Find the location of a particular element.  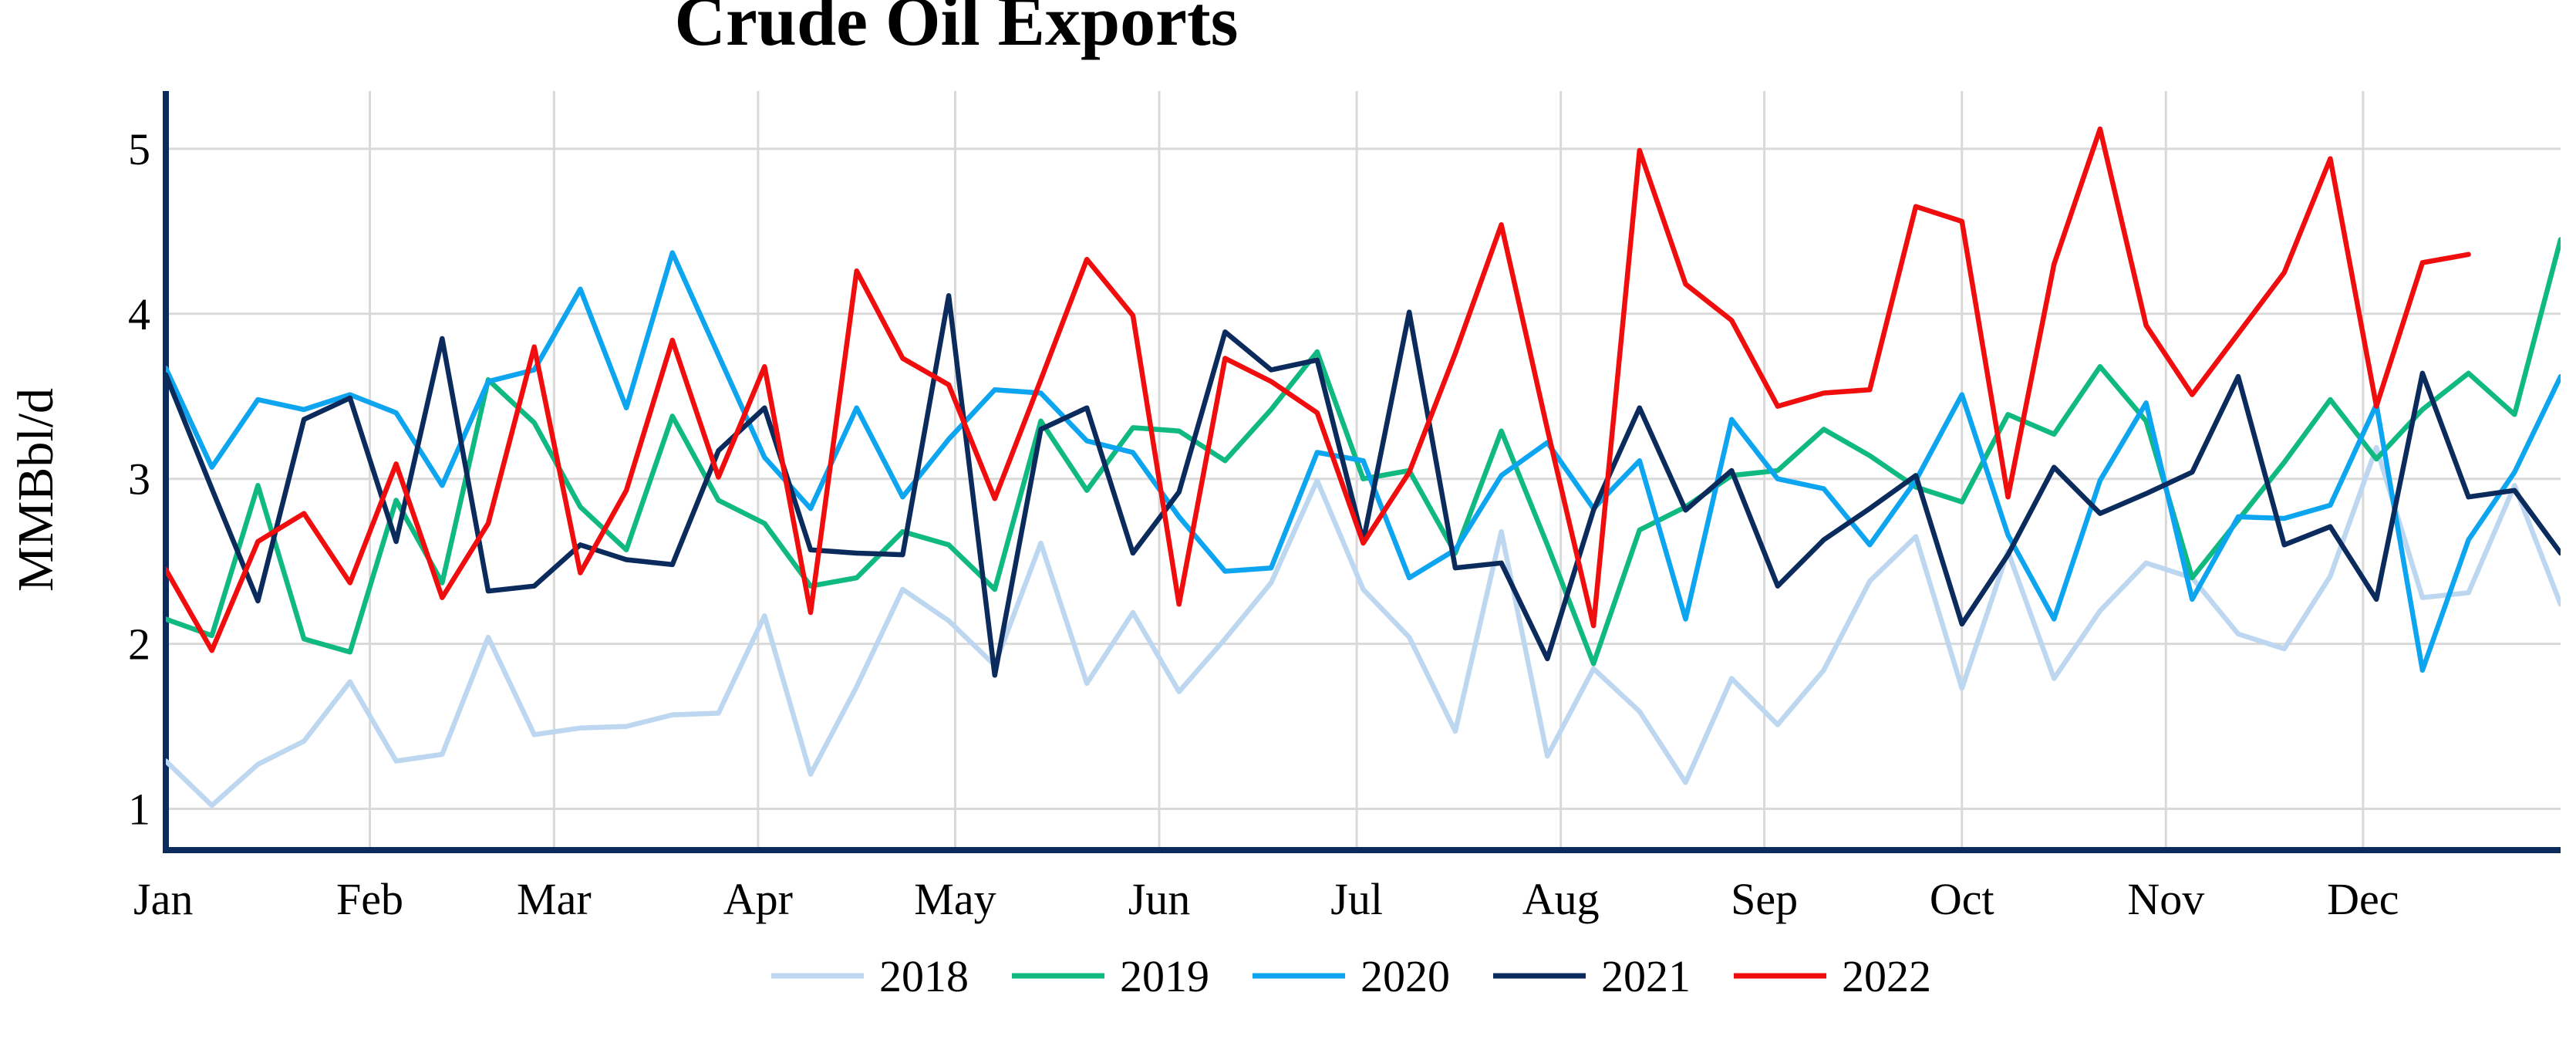

y-tick-label: 2 is located at coordinates (139, 644).